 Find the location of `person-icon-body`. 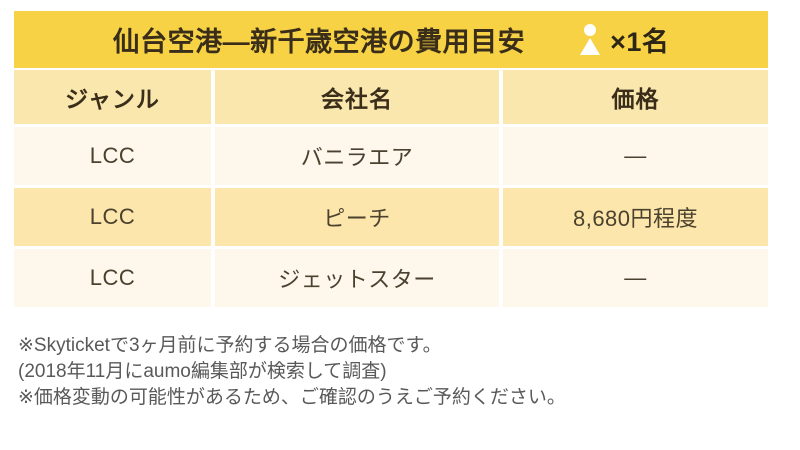

person-icon-body is located at coordinates (590, 46).